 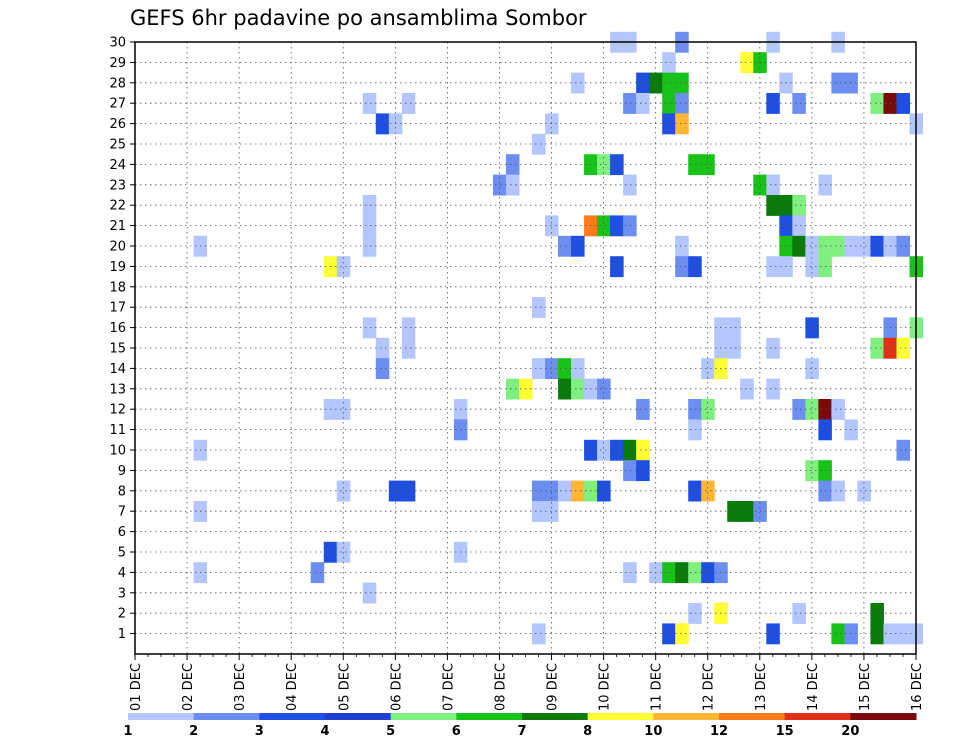 I want to click on x-tick-label: 03 DEC, so click(x=240, y=687).